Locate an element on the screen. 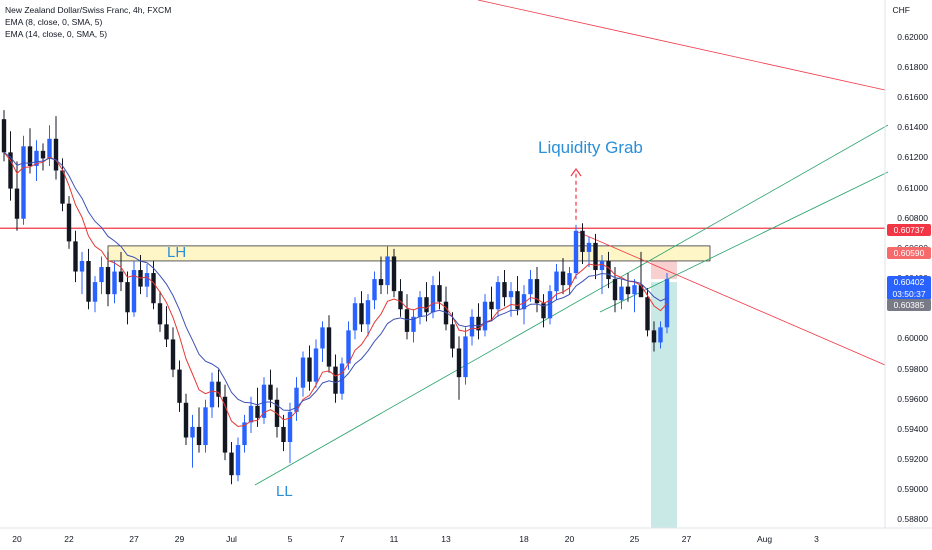  liquidity-grab-label: Liquidity Grab is located at coordinates (590, 147).